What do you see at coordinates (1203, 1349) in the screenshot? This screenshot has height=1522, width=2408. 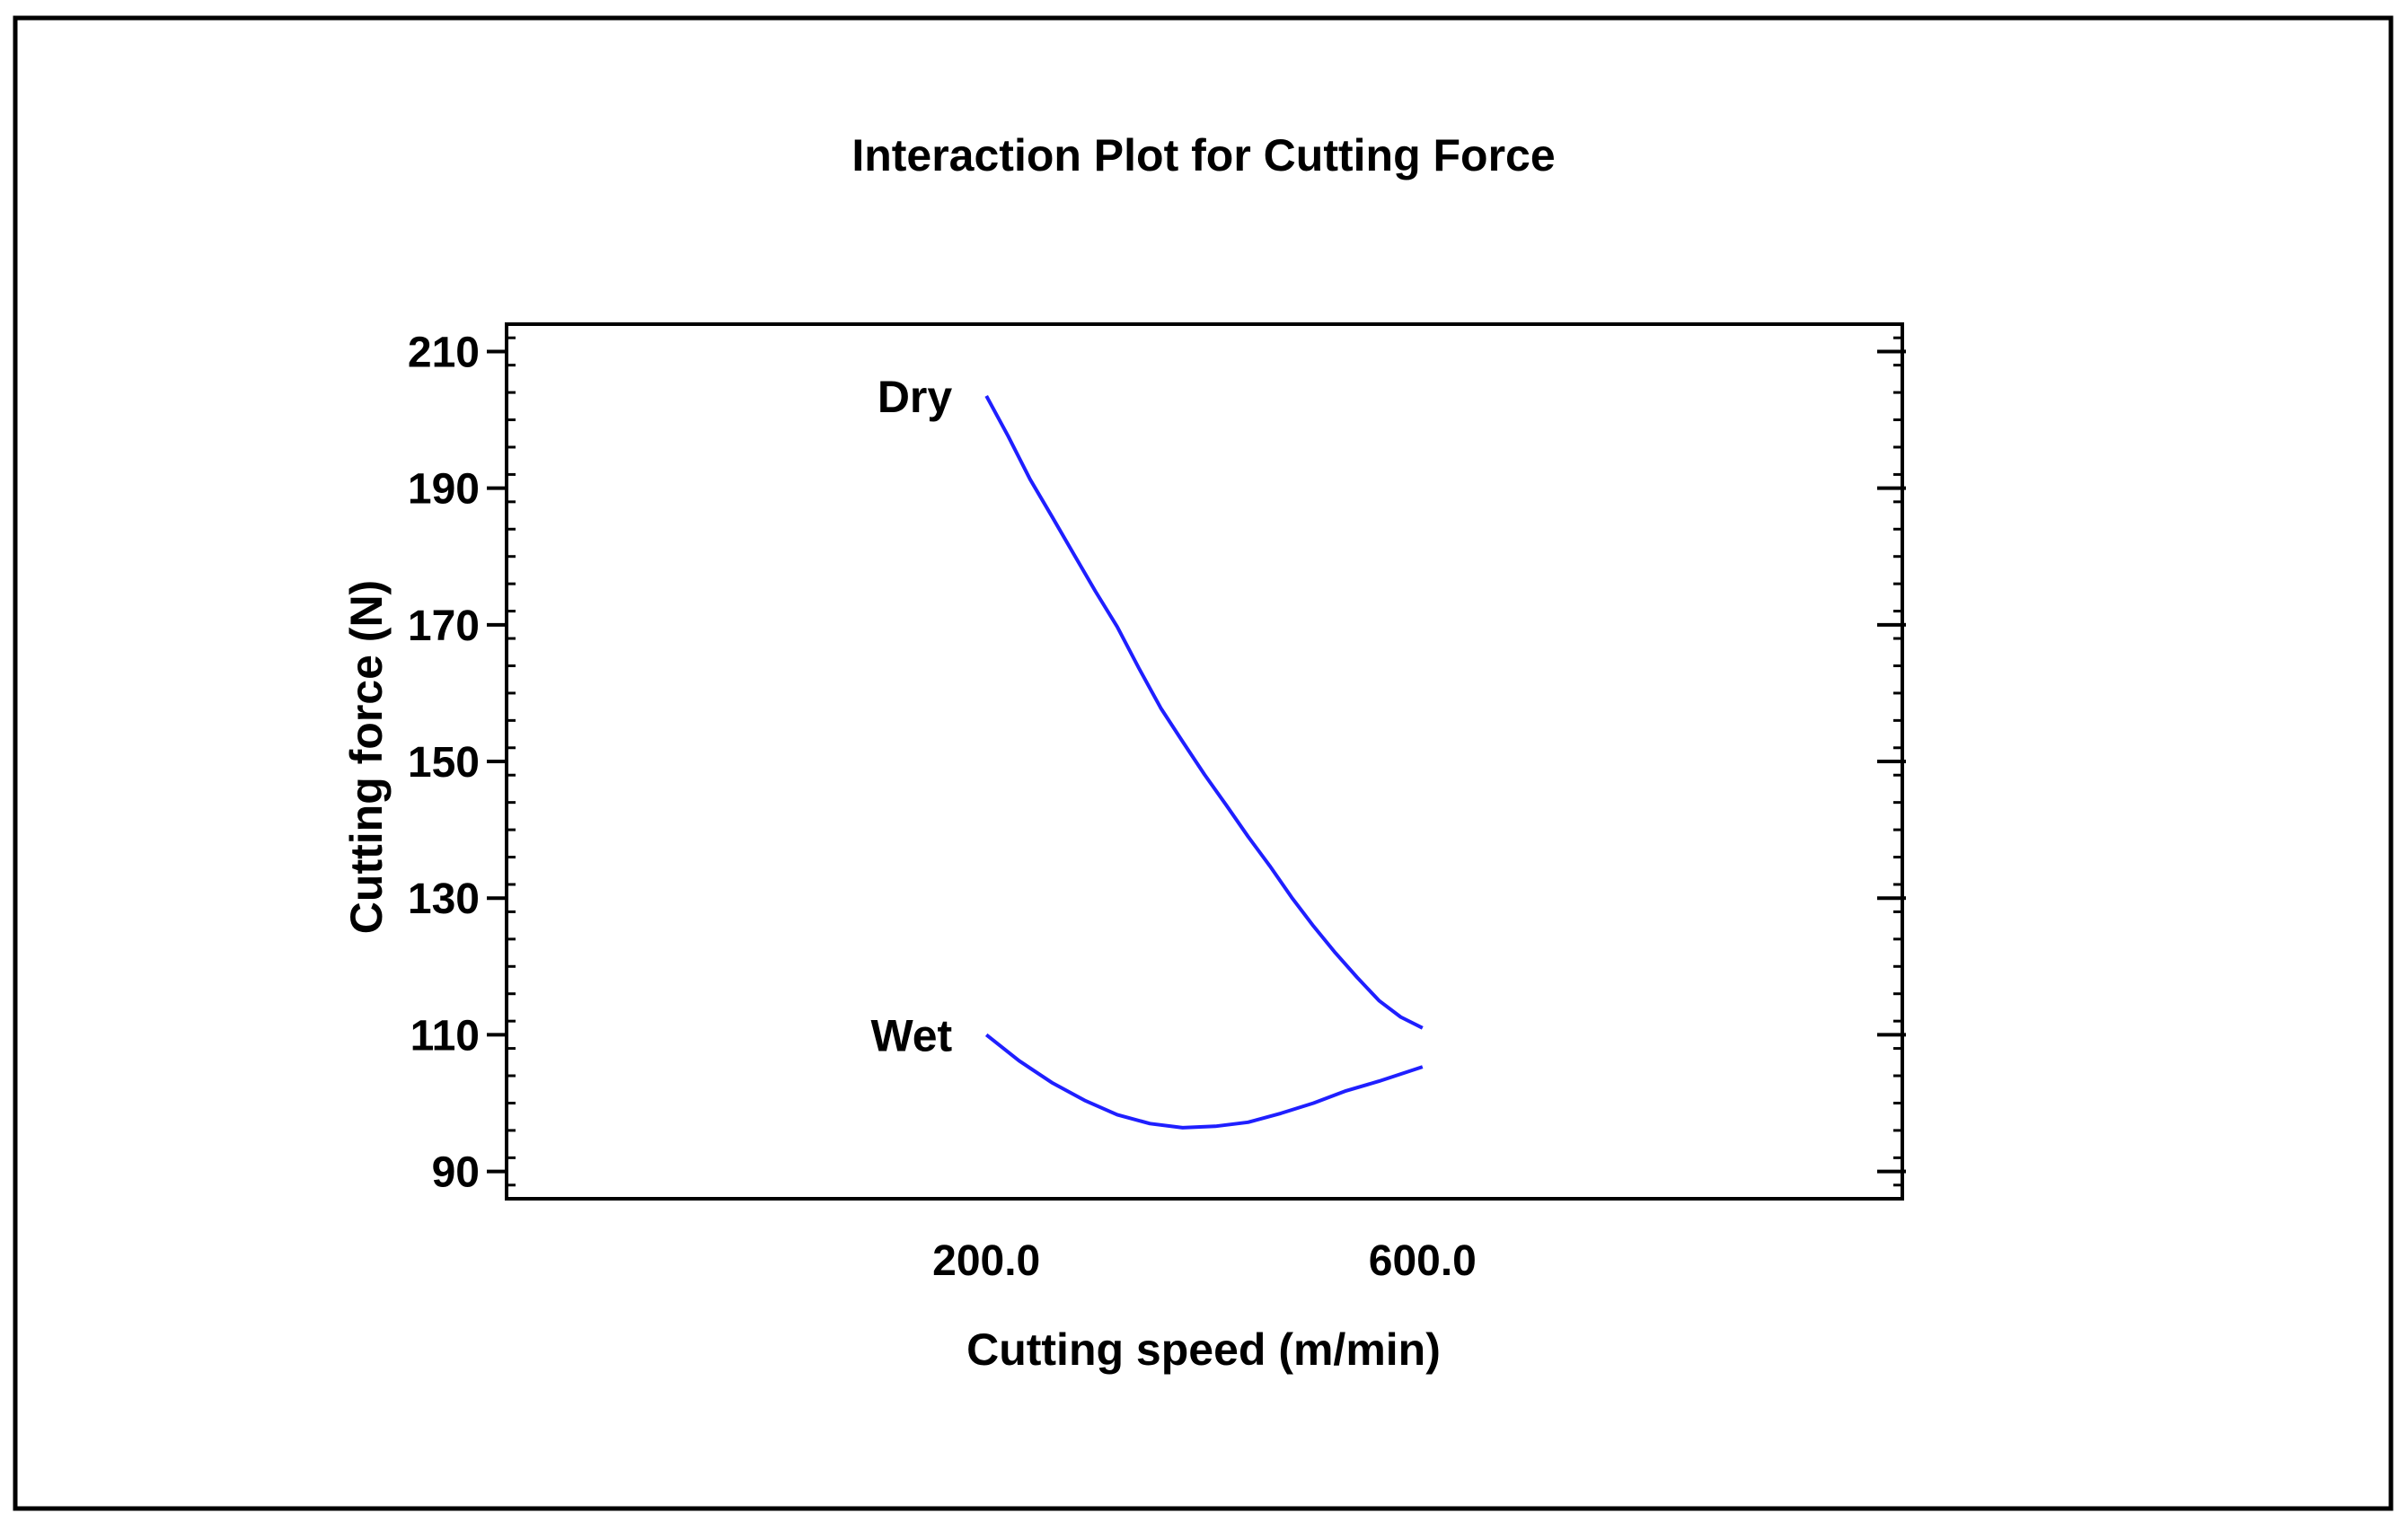 I see `x-axis-title: Cutting speed (m/min)` at bounding box center [1203, 1349].